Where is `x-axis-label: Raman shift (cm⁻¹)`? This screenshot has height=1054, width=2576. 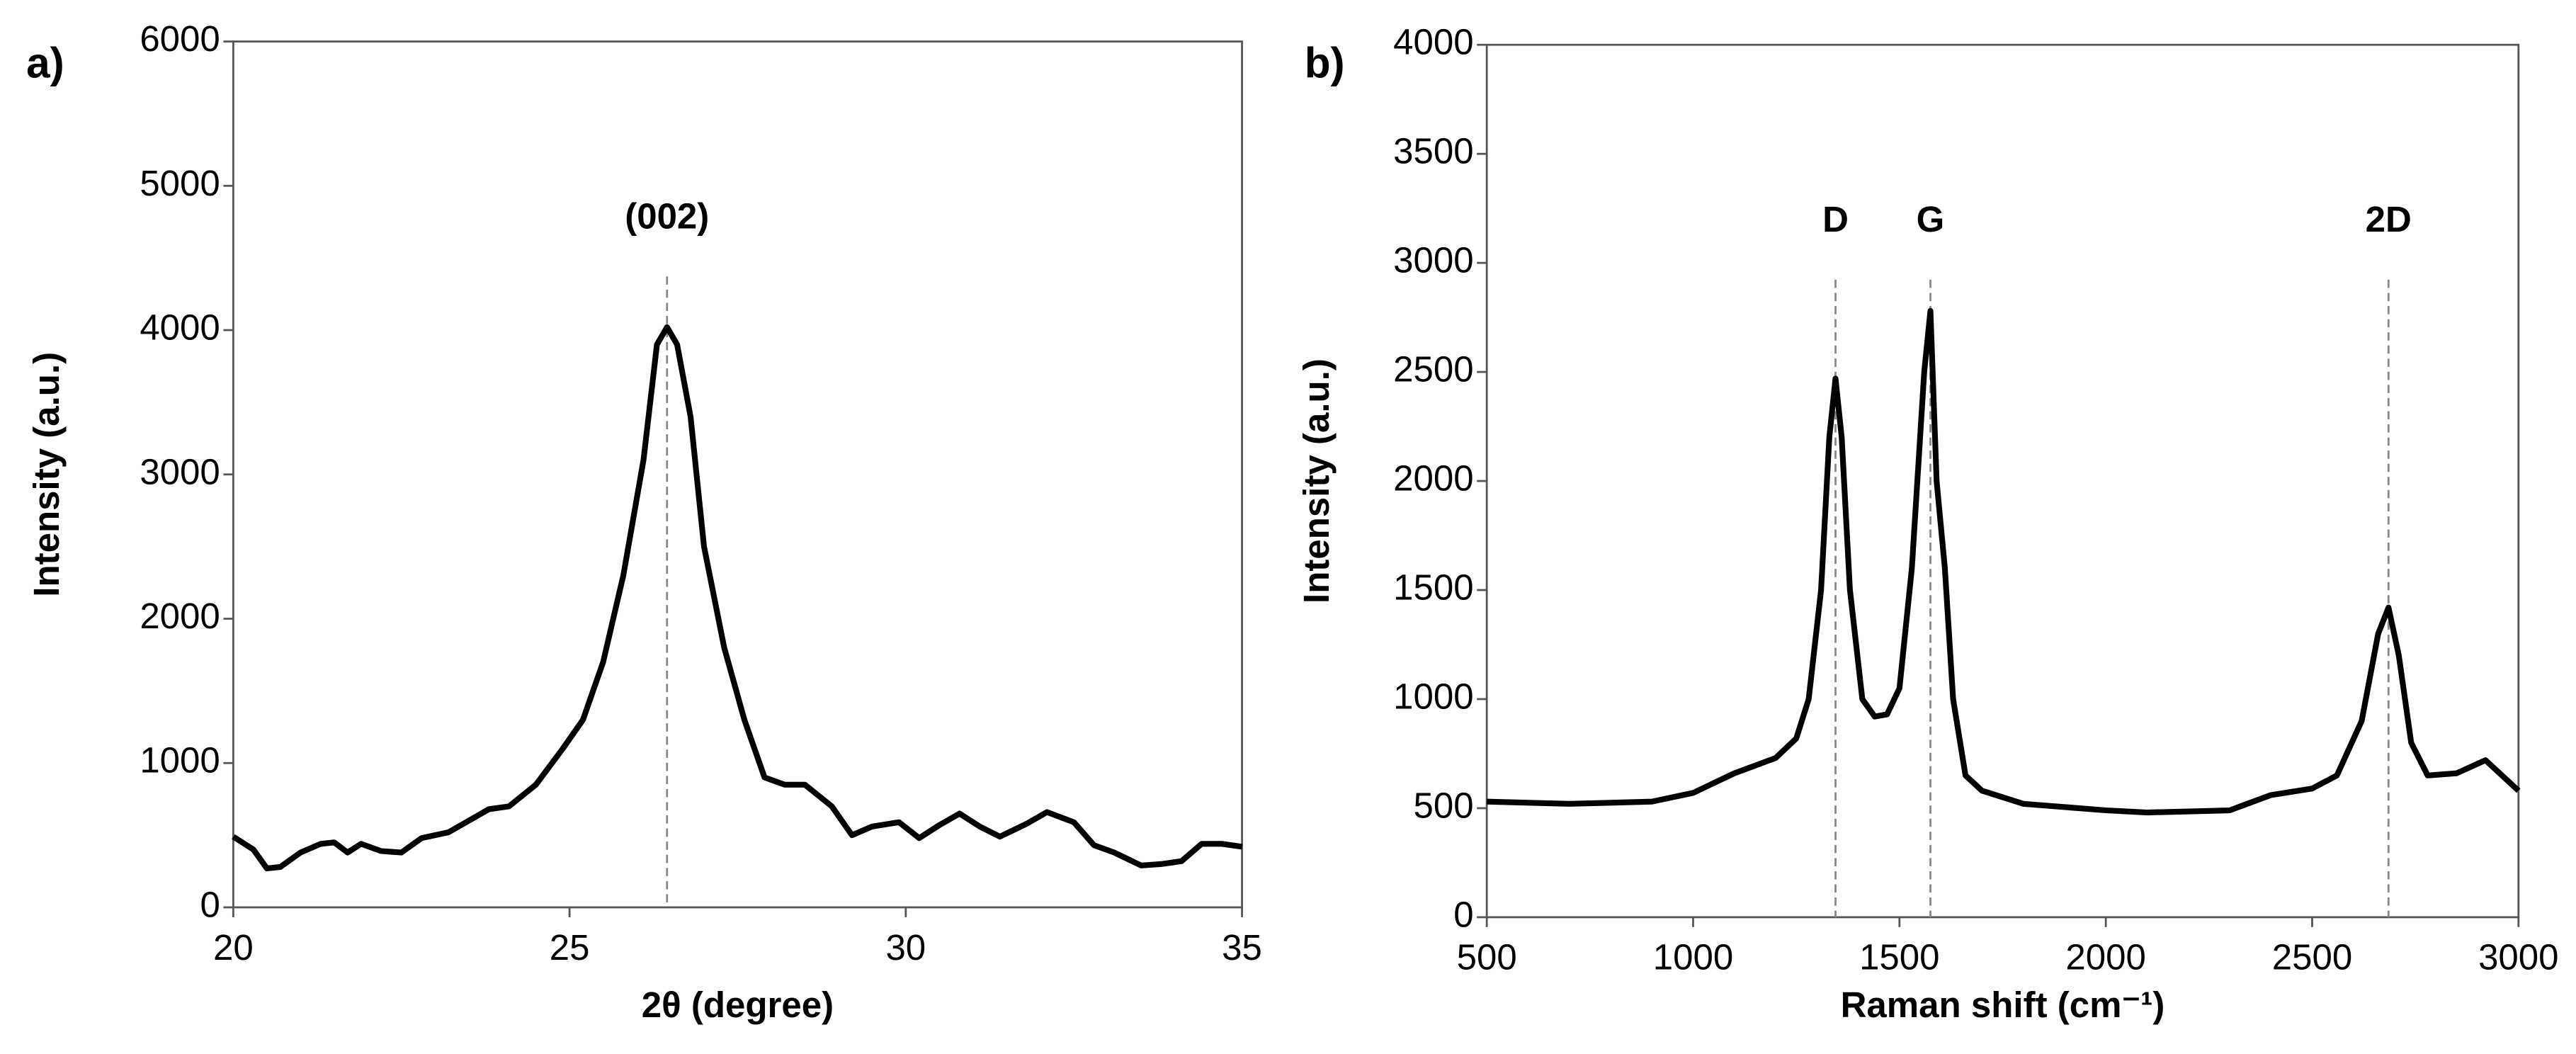
x-axis-label: Raman shift (cm⁻¹) is located at coordinates (2003, 1005).